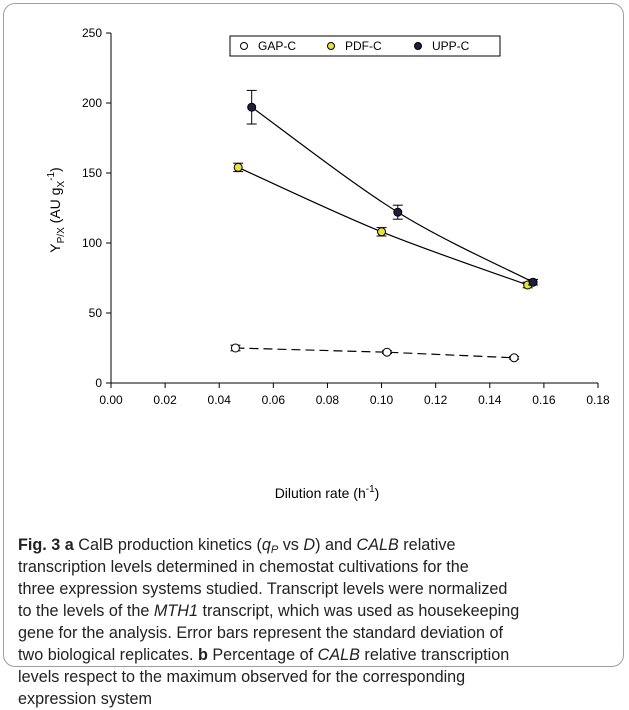  What do you see at coordinates (598, 400) in the screenshot?
I see `x-tick-label: 0.18` at bounding box center [598, 400].